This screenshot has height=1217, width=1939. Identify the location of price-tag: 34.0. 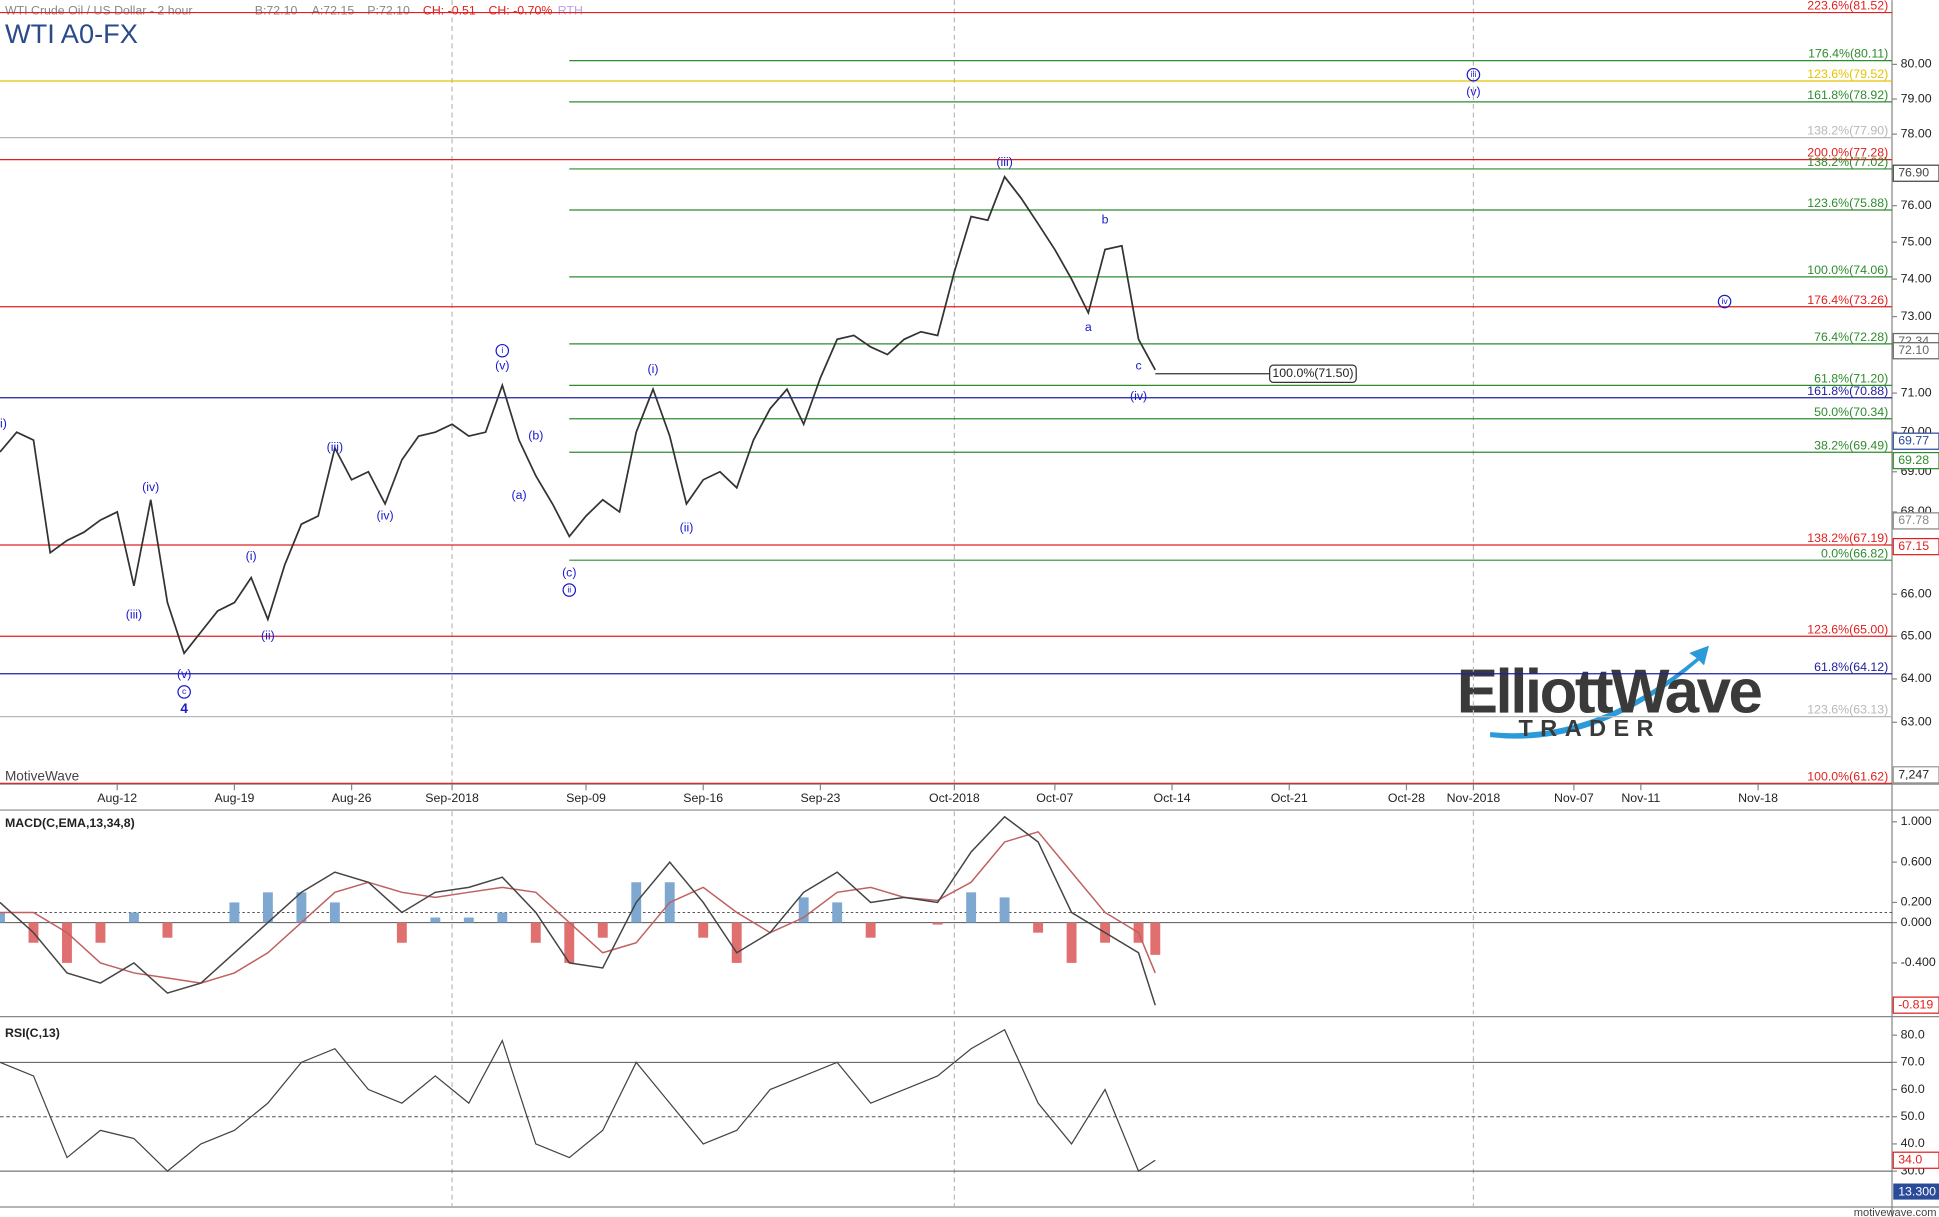
(1910, 1160).